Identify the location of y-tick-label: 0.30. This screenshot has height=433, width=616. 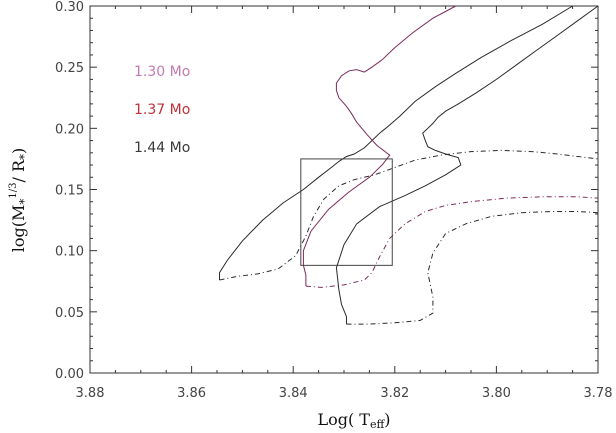
(69, 7).